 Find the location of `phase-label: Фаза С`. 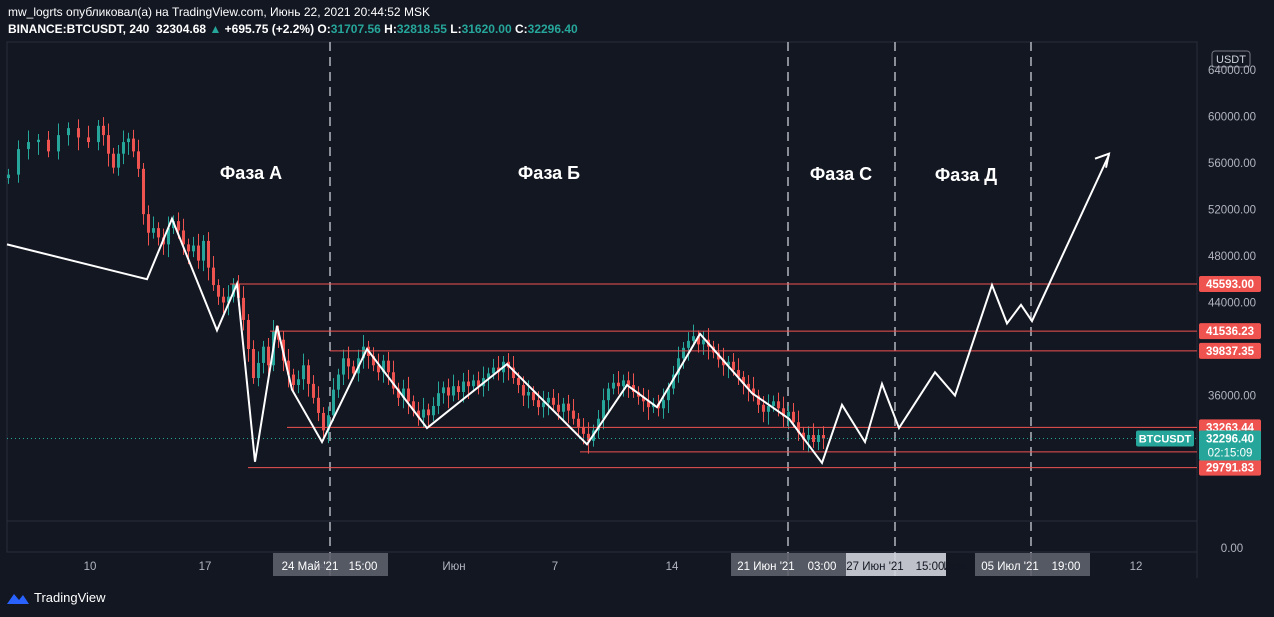

phase-label: Фаза С is located at coordinates (841, 174).